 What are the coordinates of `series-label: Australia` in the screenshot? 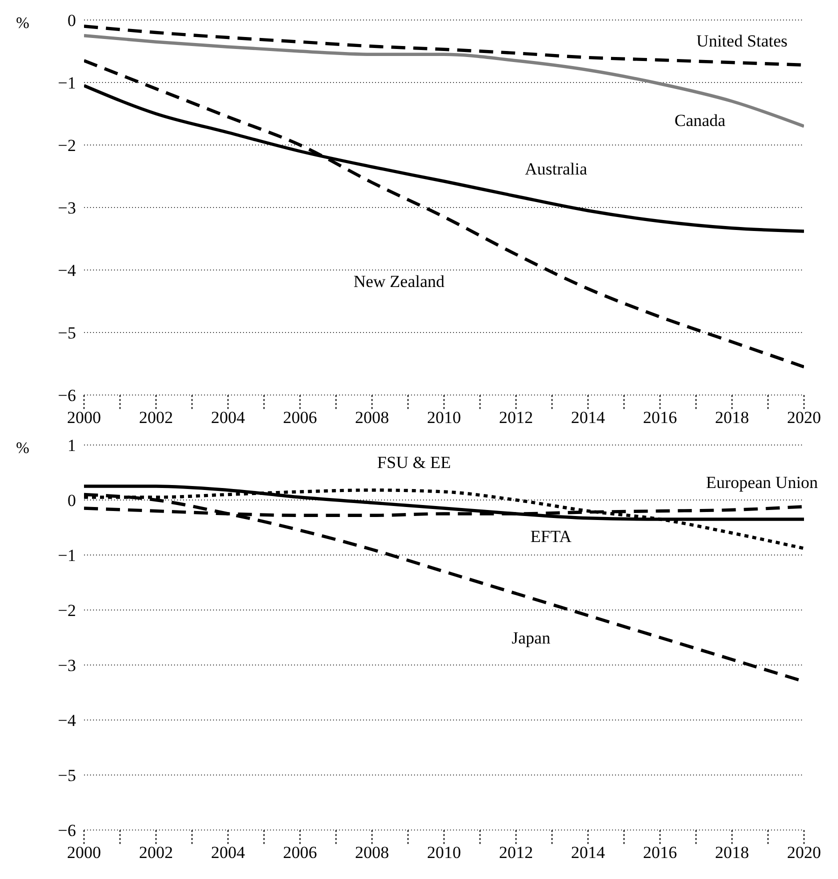 It's located at (556, 168).